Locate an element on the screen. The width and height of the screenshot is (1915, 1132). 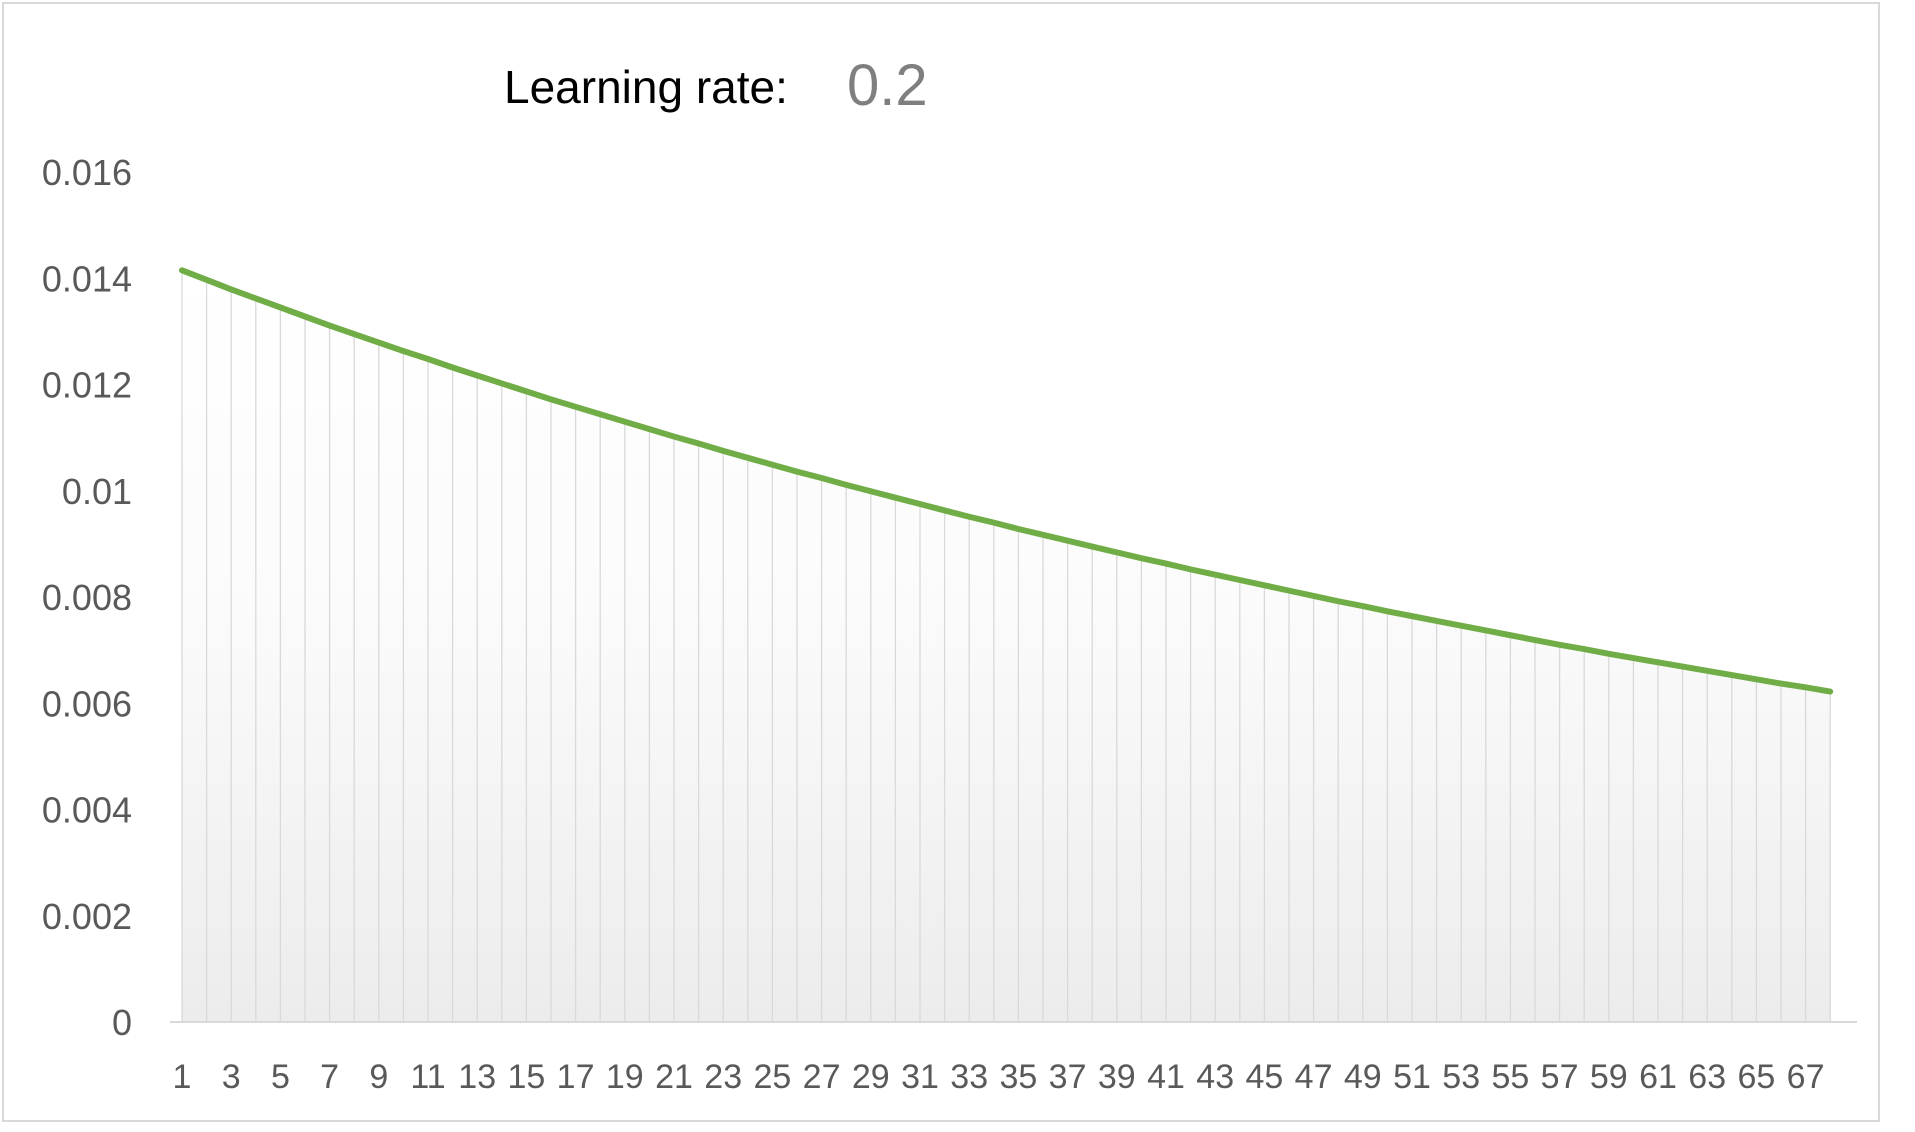
x-tick-label: 23 is located at coordinates (723, 1077).